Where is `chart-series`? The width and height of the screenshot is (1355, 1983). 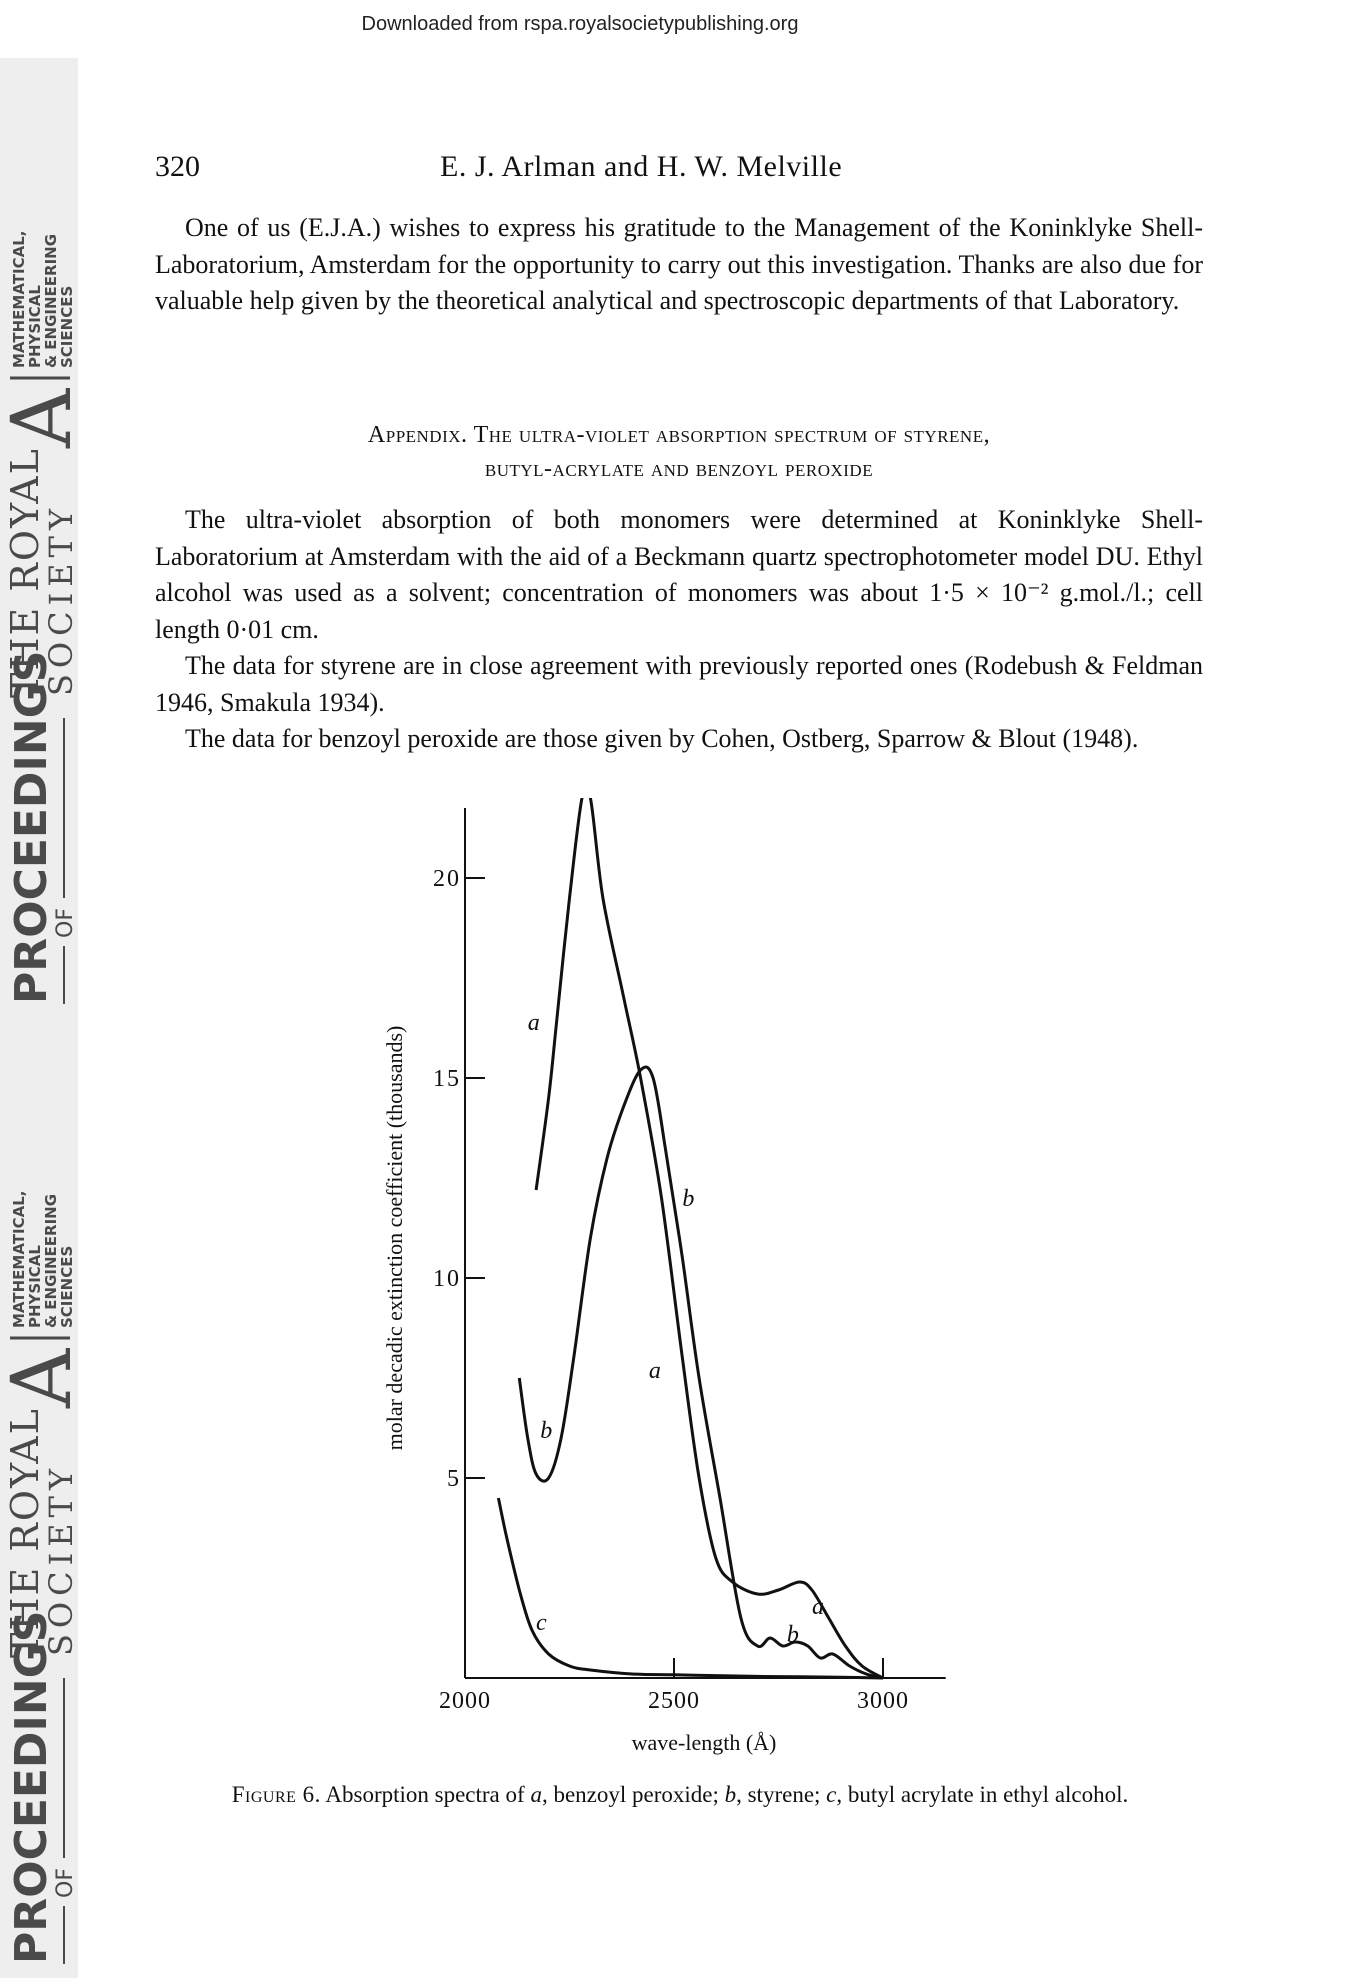
chart-series is located at coordinates (690, 1239).